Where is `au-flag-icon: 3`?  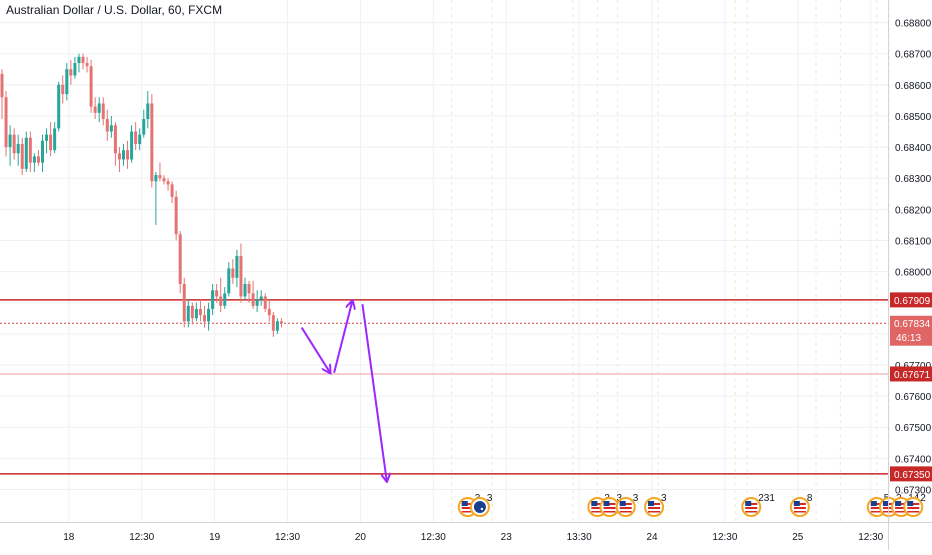
au-flag-icon: 3 is located at coordinates (481, 505).